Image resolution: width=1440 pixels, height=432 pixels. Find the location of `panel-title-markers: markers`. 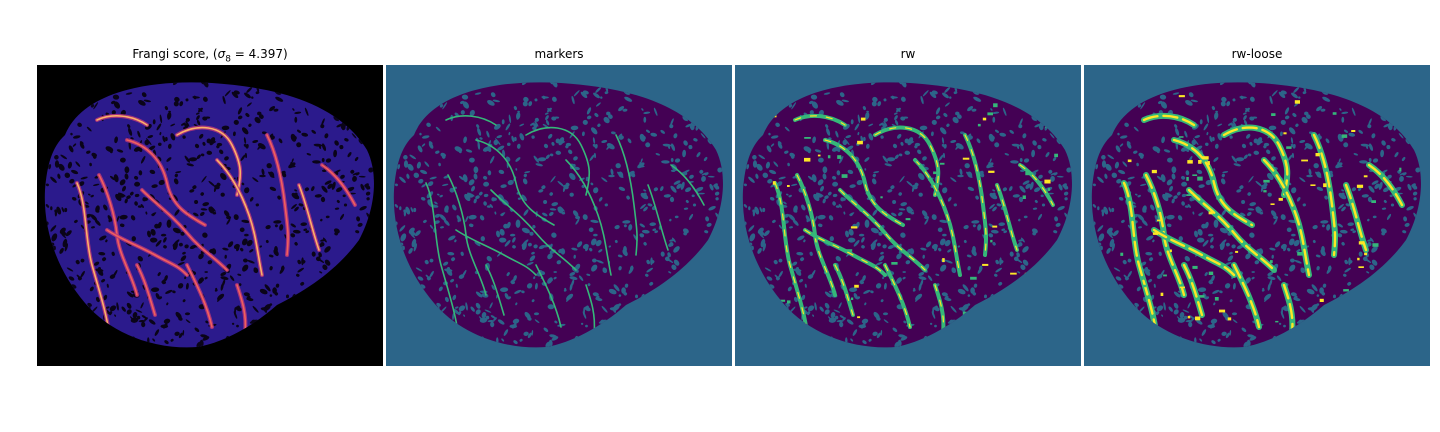

panel-title-markers: markers is located at coordinates (559, 54).